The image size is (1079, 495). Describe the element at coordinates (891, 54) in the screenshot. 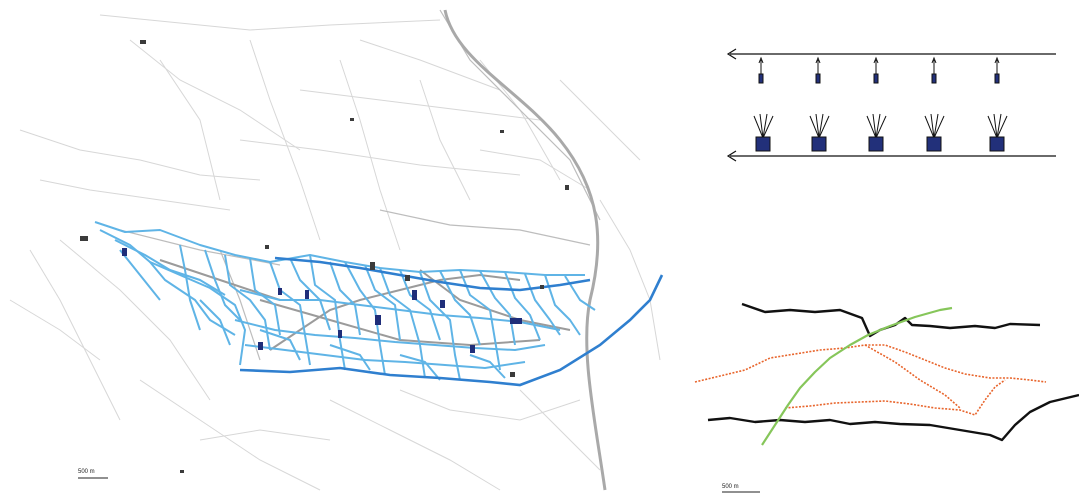

I see `upper-channel` at that location.